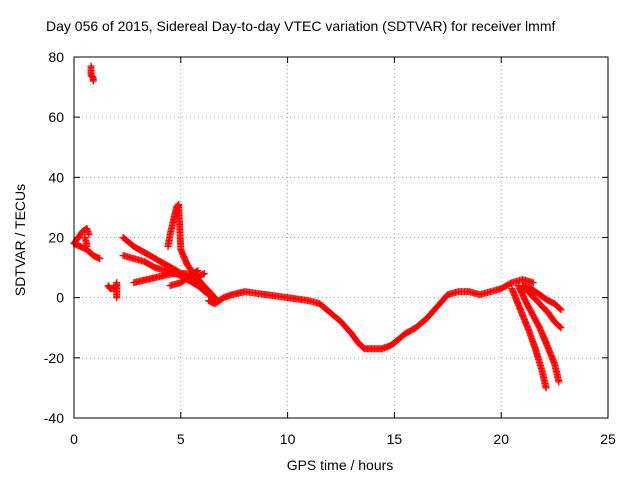 This screenshot has height=480, width=640. I want to click on series-track-k, so click(283, 317).